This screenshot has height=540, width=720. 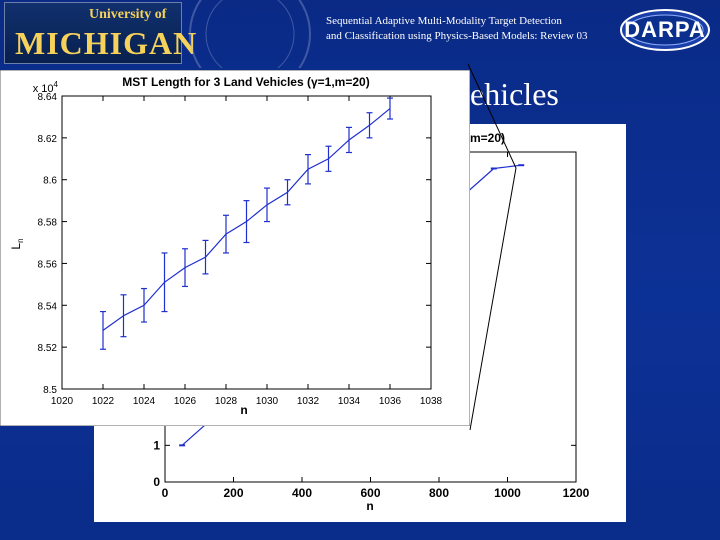 What do you see at coordinates (20, 240) in the screenshot?
I see `inset-chart-ylabel-sub: n` at bounding box center [20, 240].